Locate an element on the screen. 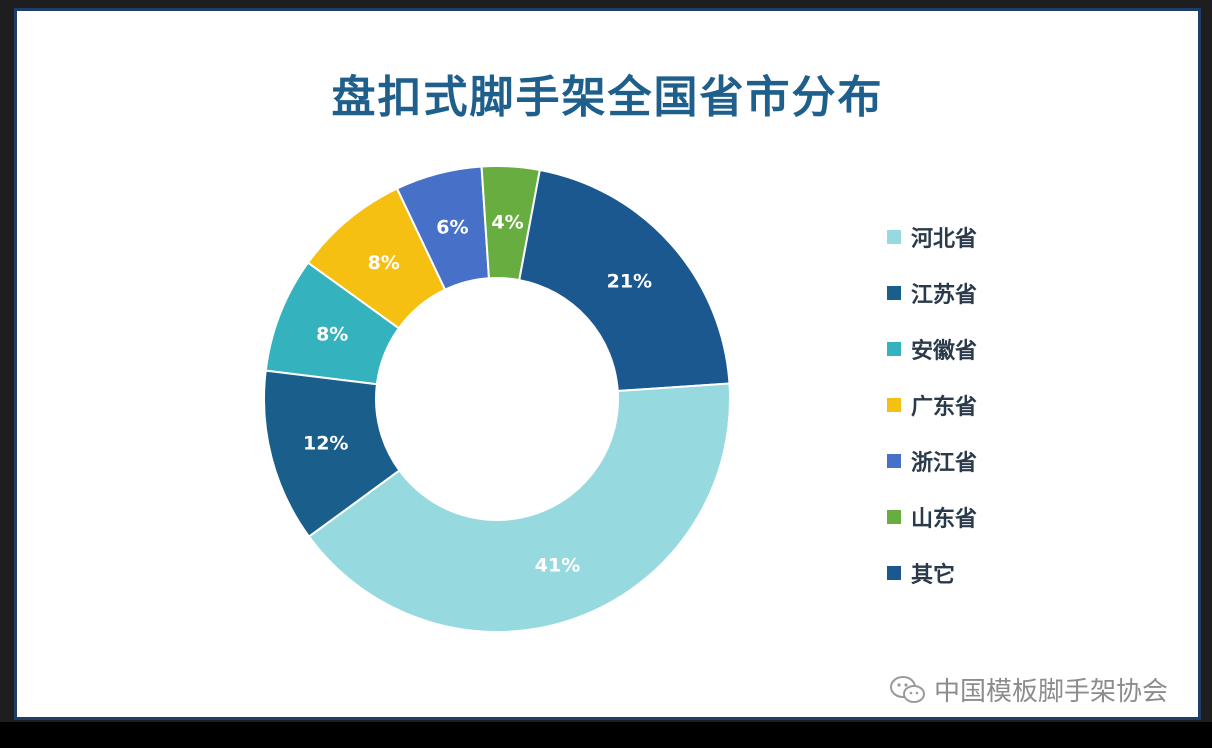 This screenshot has width=1212, height=748. donut-data-label-6: 21% is located at coordinates (629, 281).